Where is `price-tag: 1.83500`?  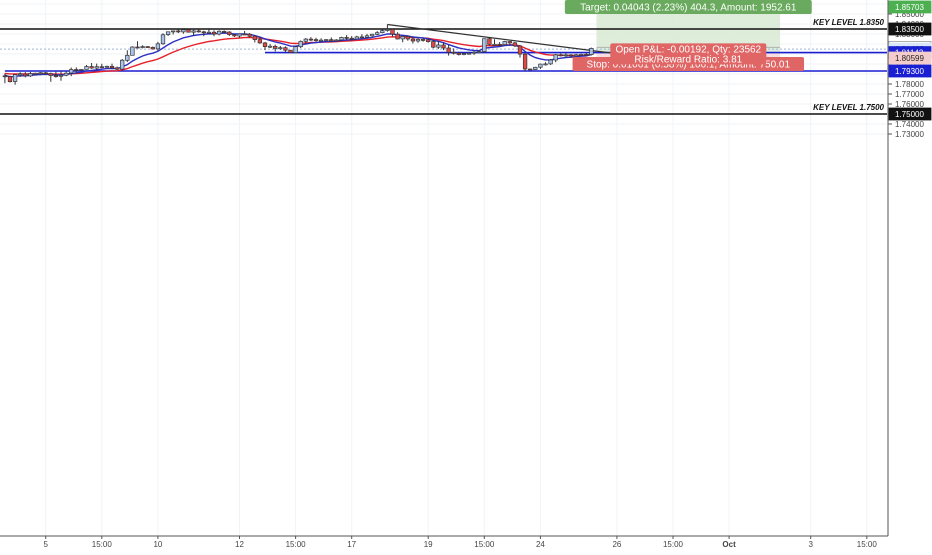
price-tag: 1.83500 is located at coordinates (910, 29).